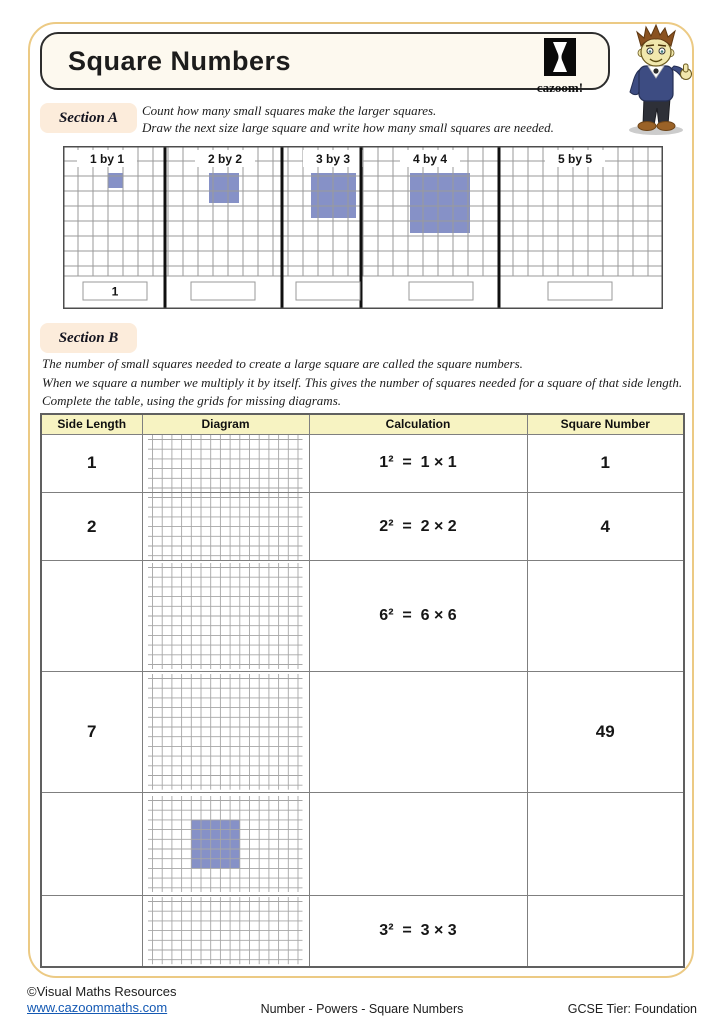  Describe the element at coordinates (107, 159) in the screenshot. I see `svg-text: 1 by 1` at that location.